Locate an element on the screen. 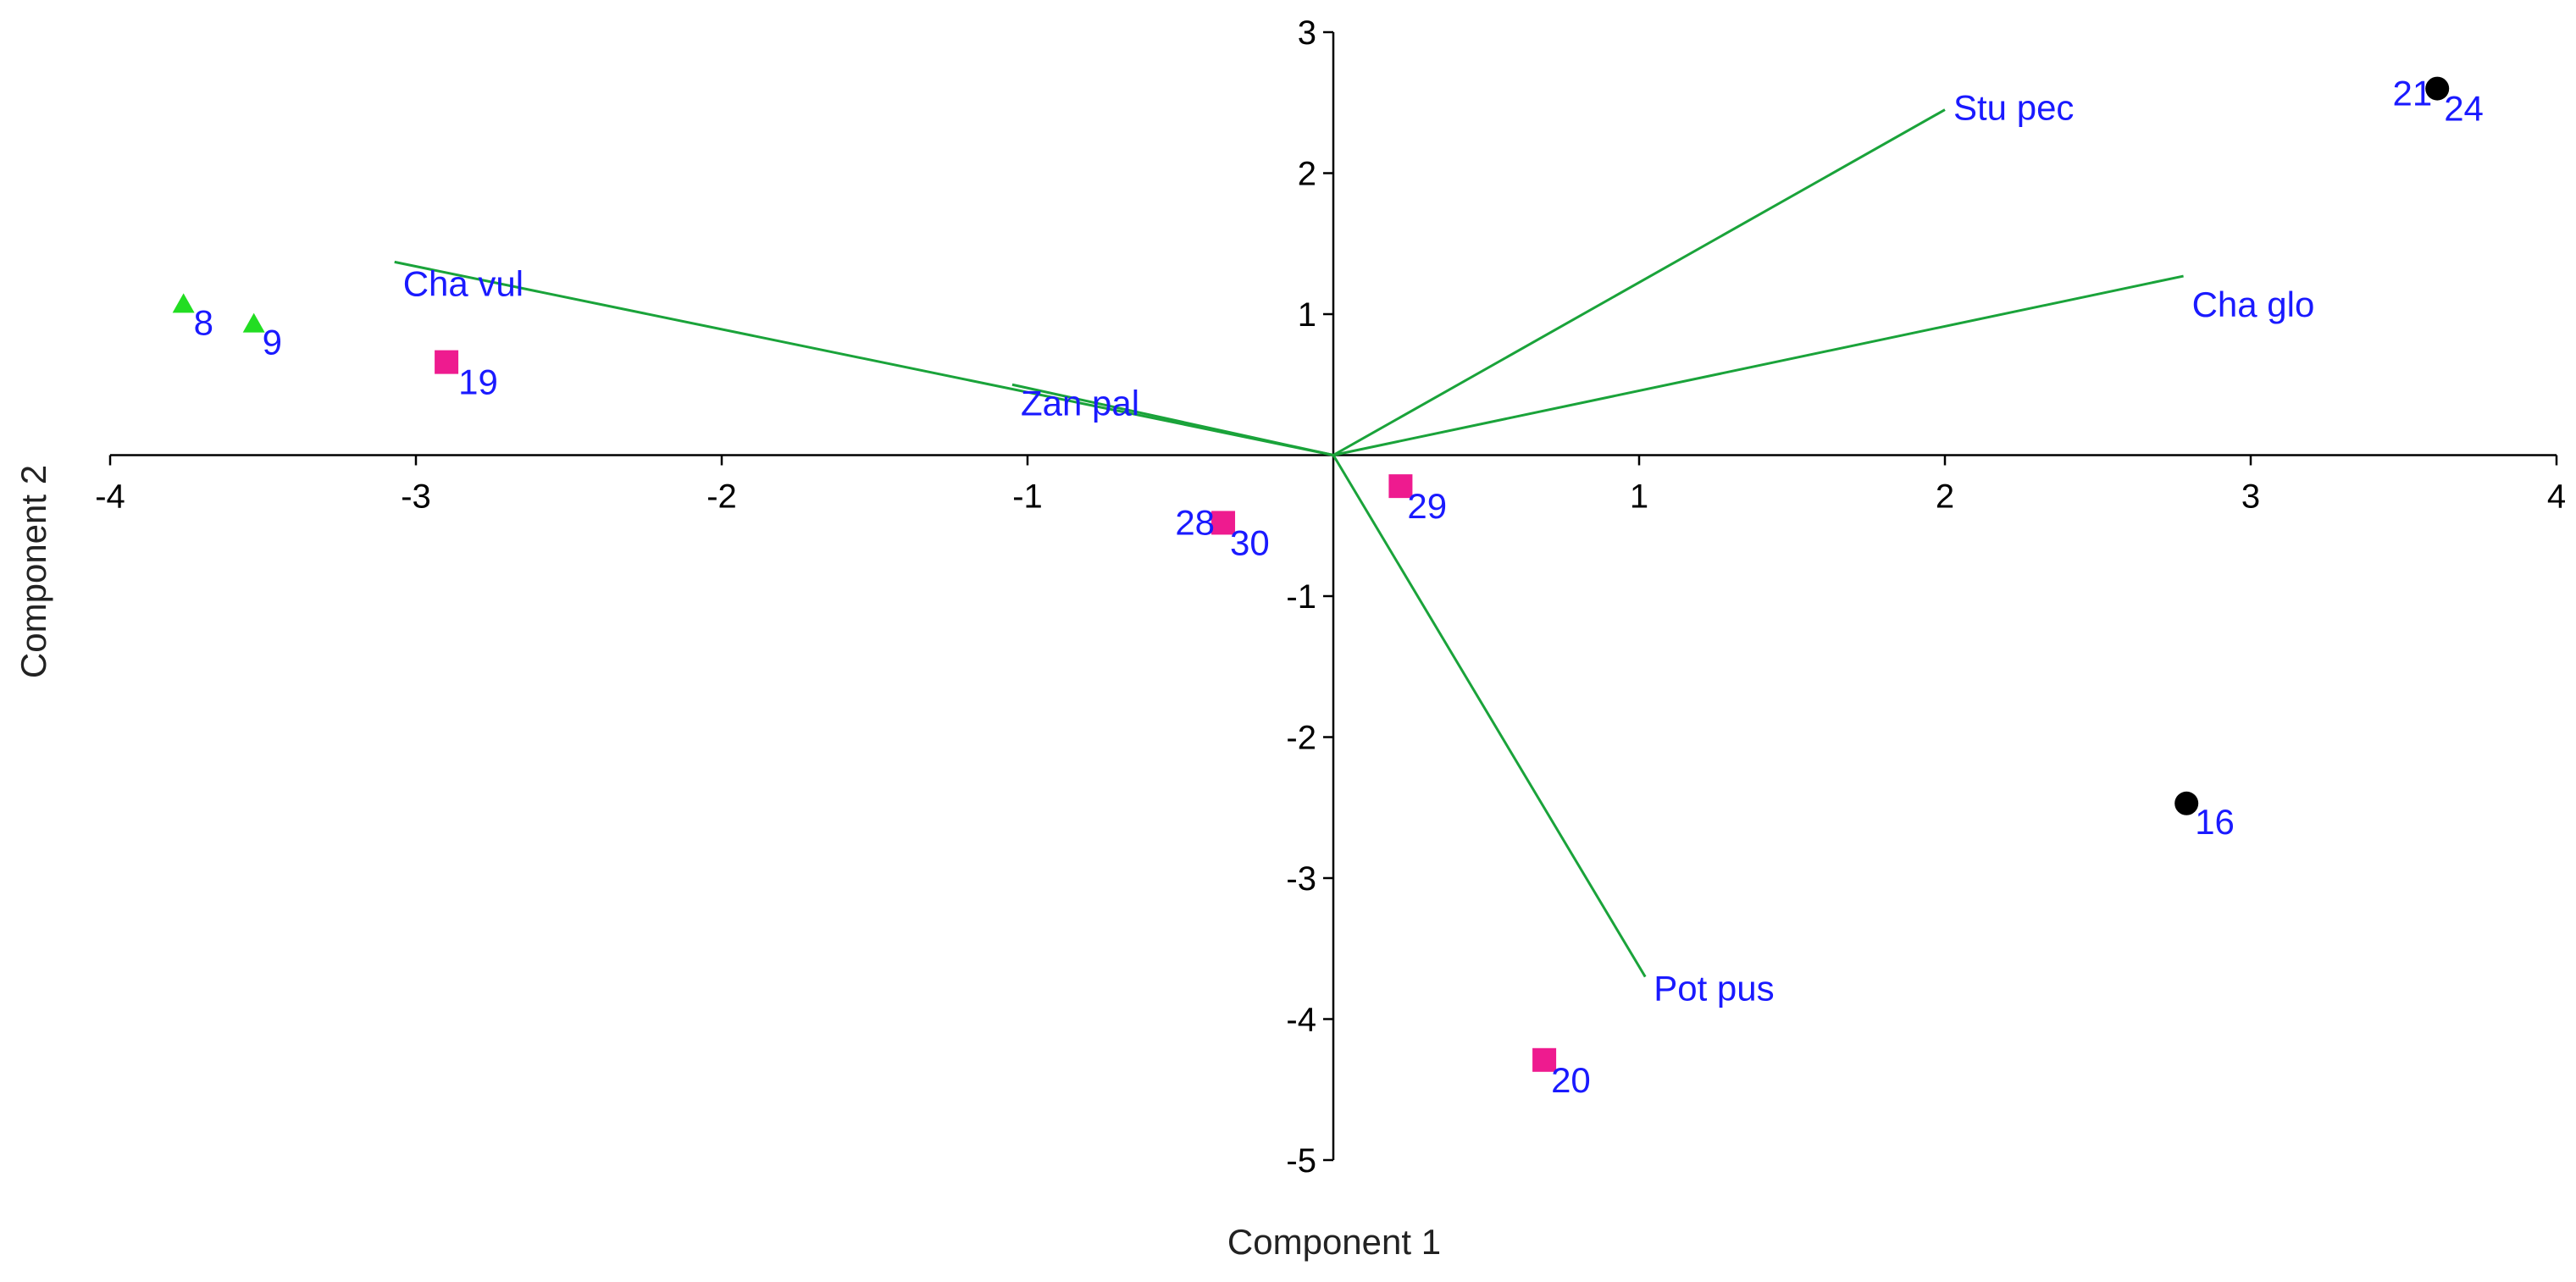 The width and height of the screenshot is (2576, 1282). point-label: 16 is located at coordinates (2215, 822).